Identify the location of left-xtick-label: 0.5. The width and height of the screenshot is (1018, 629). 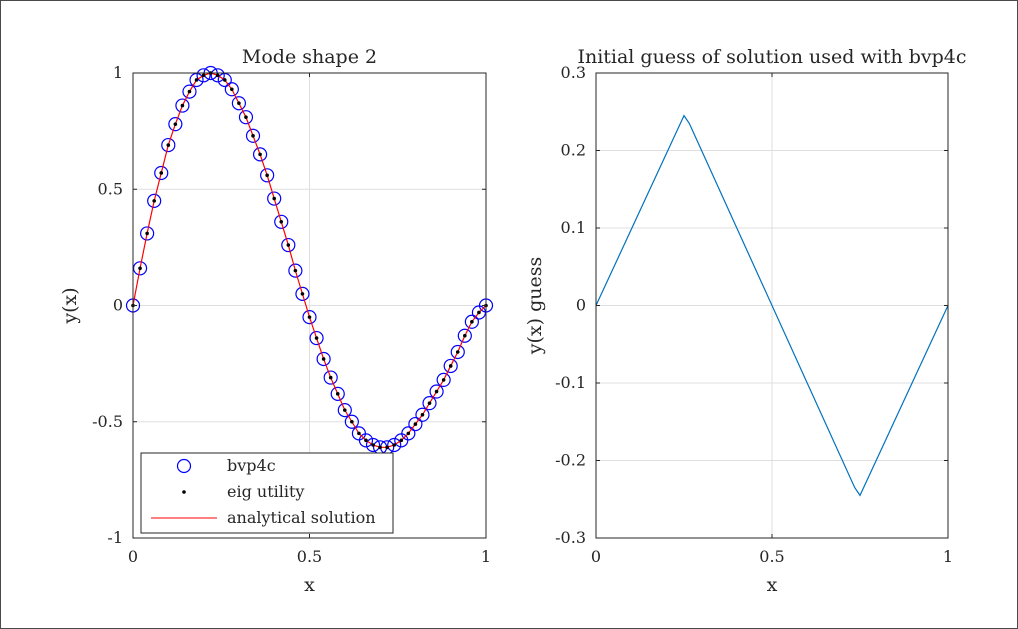
(309, 556).